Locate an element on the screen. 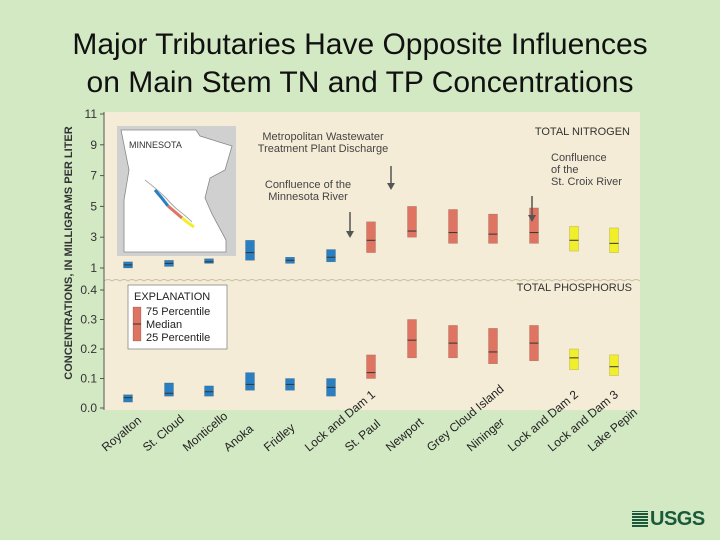 This screenshot has width=720, height=540. y-tick-label: 0.3 is located at coordinates (88, 320).